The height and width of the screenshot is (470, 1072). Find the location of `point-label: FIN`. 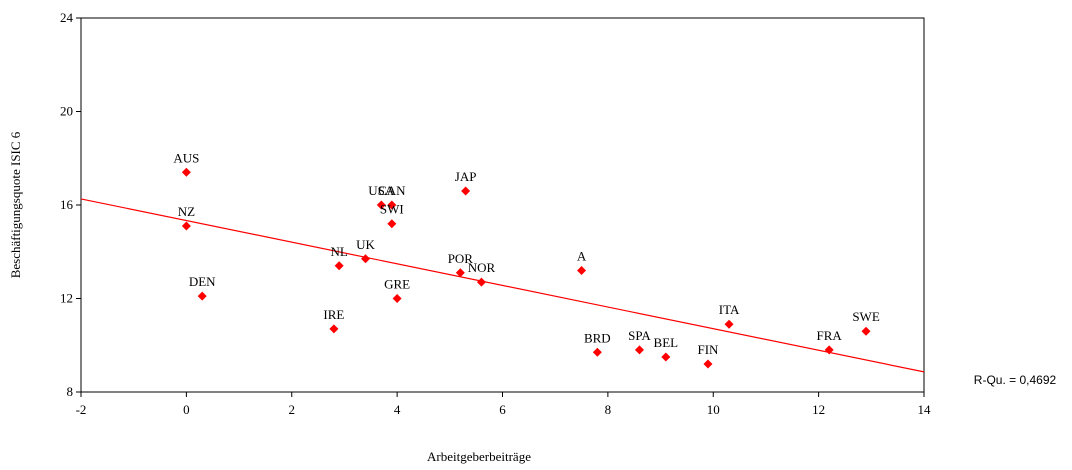

point-label: FIN is located at coordinates (709, 349).